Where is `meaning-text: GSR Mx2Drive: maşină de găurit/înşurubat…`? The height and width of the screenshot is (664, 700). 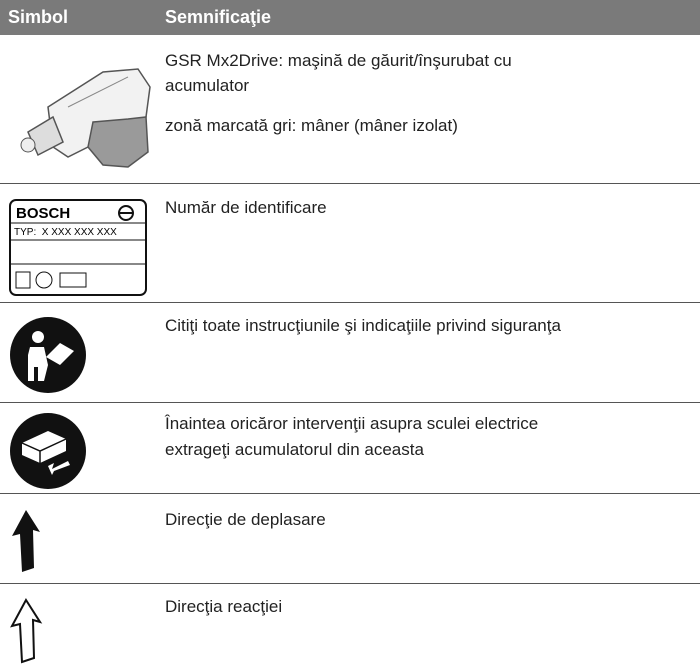 meaning-text: GSR Mx2Drive: maşină de găurit/înşurubat… is located at coordinates (338, 60).